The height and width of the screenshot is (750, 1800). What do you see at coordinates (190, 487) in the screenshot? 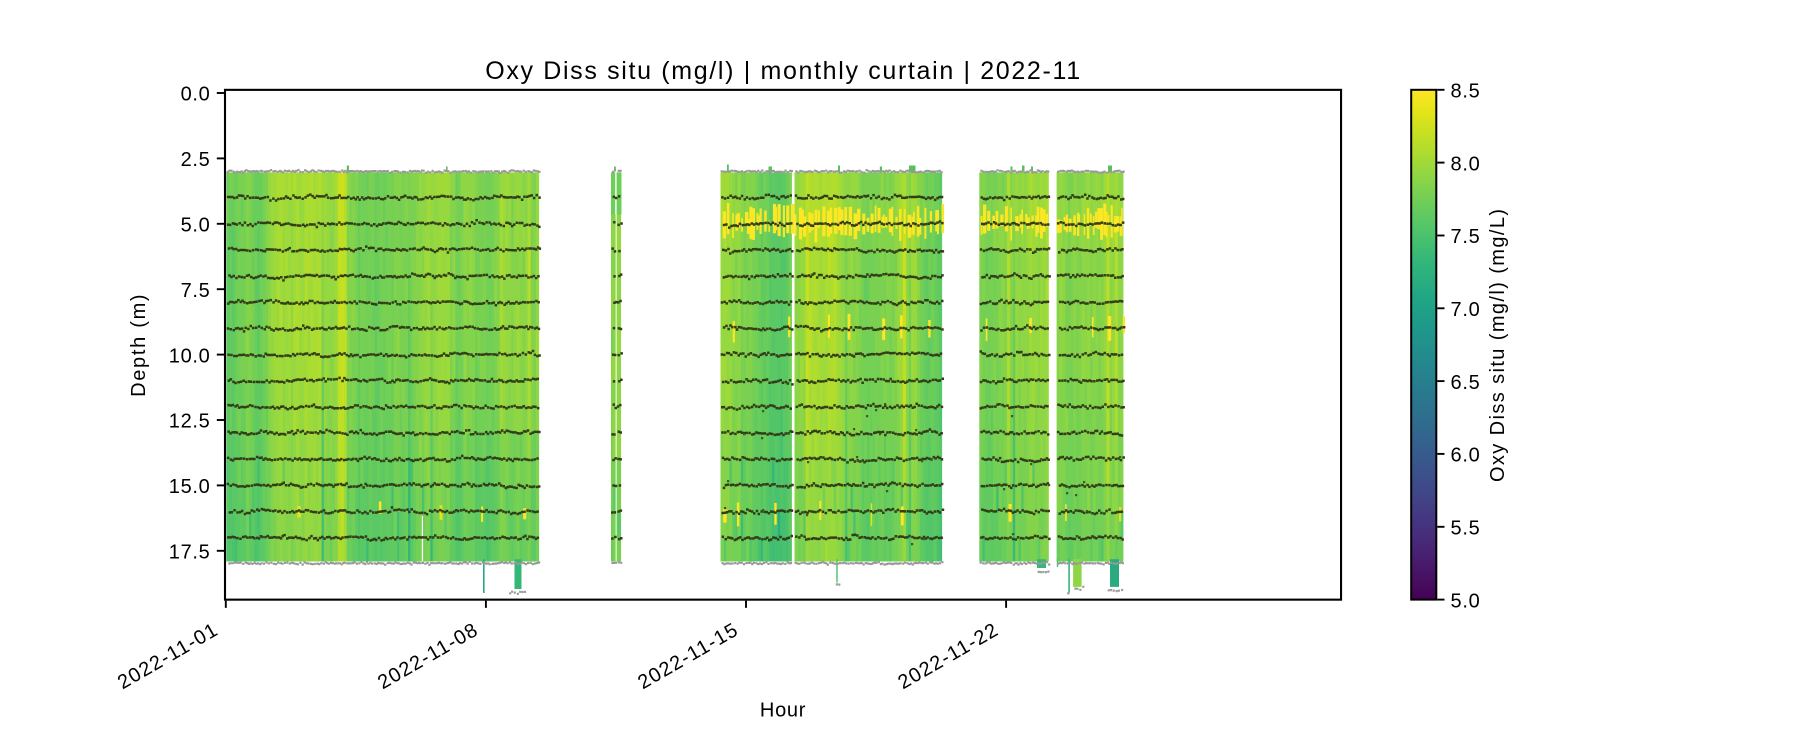
I see `svg-text: 15.0` at bounding box center [190, 487].